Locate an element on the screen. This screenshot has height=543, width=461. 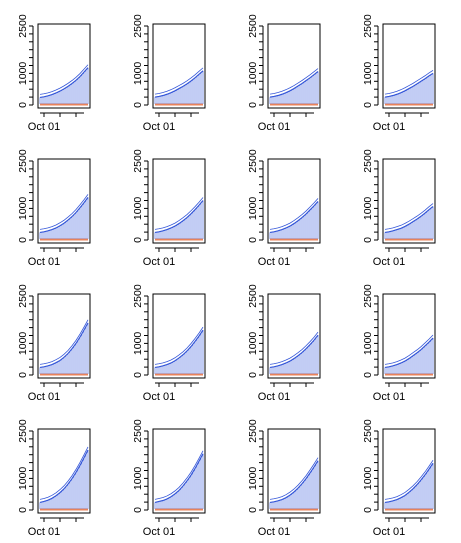
chart-panel-6: 0 1000 2500 Oct 01 is located at coordinates (169, 208).